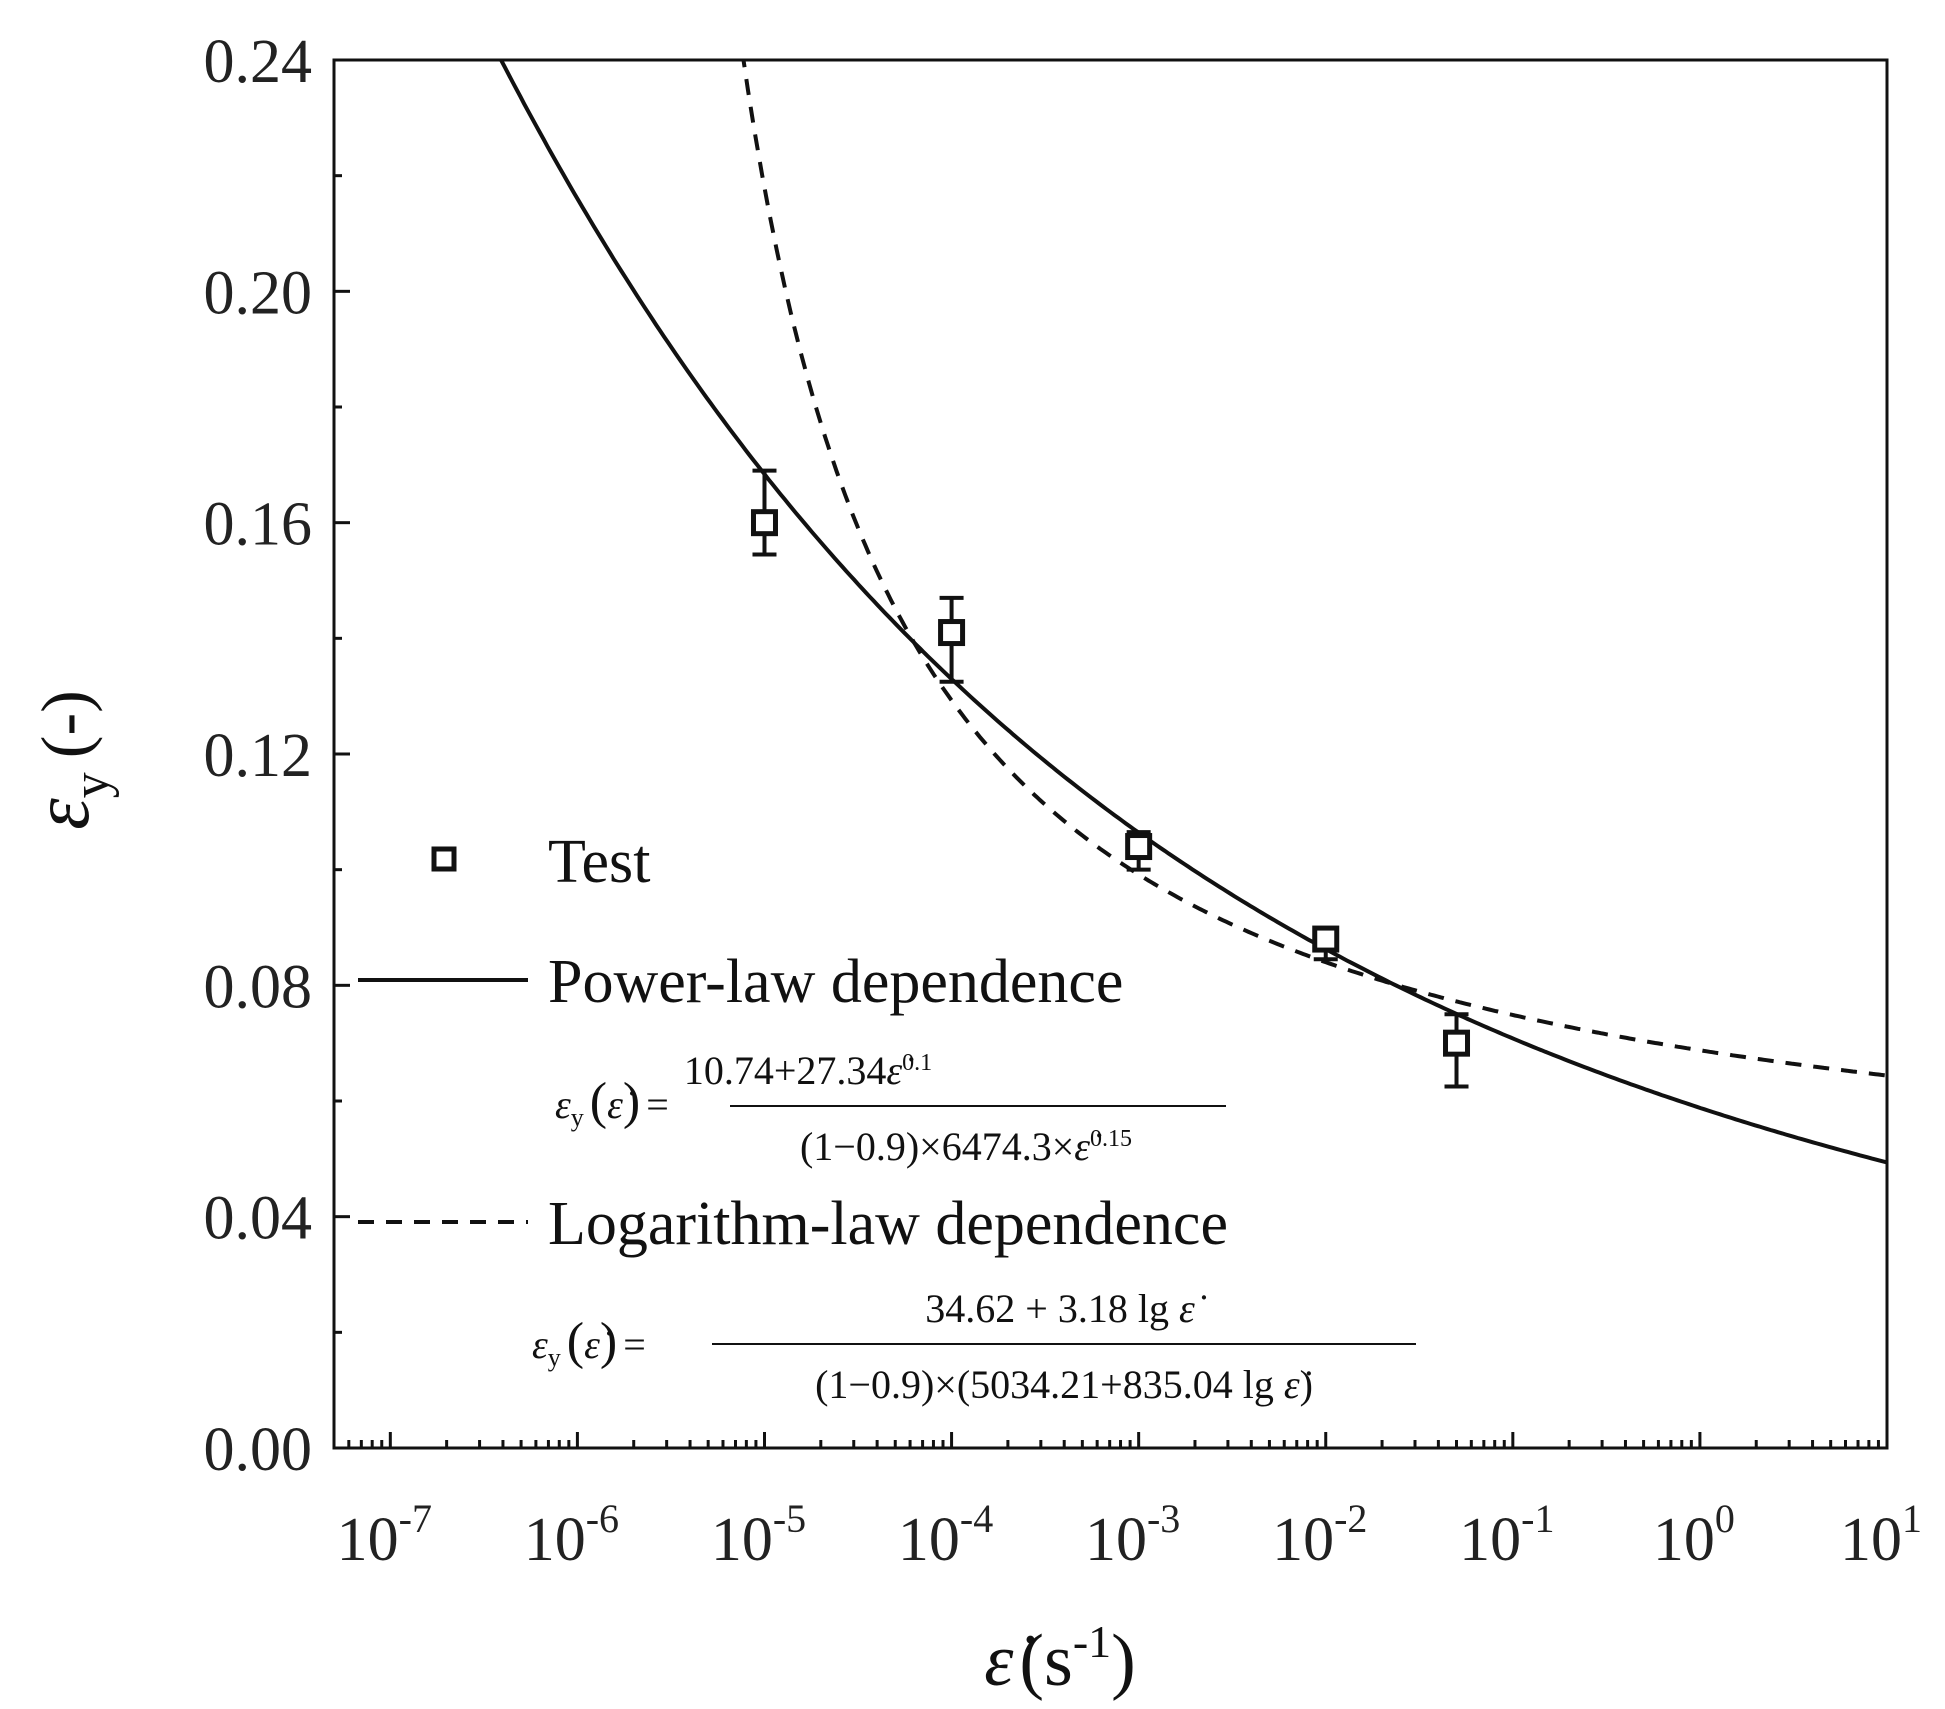 Image resolution: width=1945 pixels, height=1709 pixels. Describe the element at coordinates (1193, 1308) in the screenshot. I see `eq-log-num-var: ε̇` at that location.